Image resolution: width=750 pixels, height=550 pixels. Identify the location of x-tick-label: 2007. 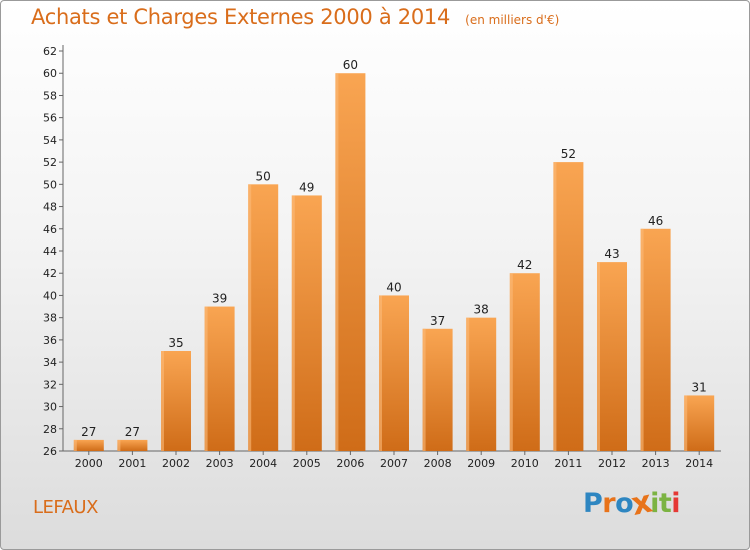
(394, 463).